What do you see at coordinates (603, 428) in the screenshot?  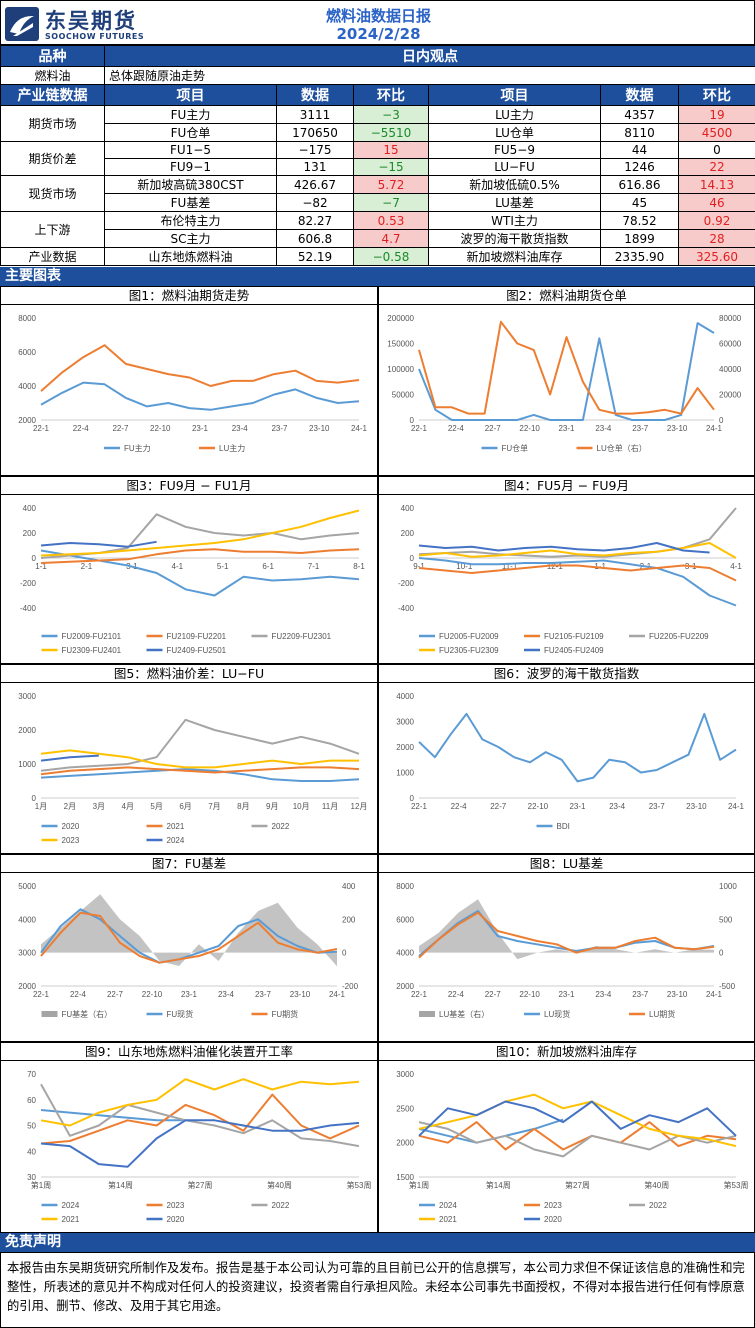 I see `x-tick-label: 23-4` at bounding box center [603, 428].